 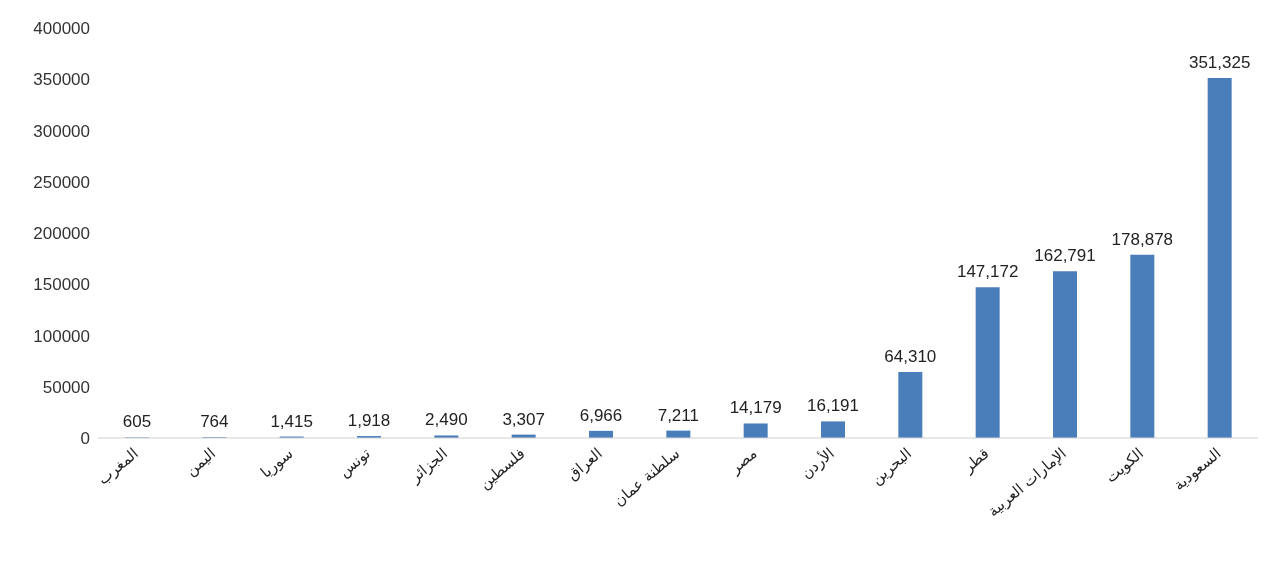 What do you see at coordinates (354, 462) in the screenshot?
I see `x-tick-label: تونس` at bounding box center [354, 462].